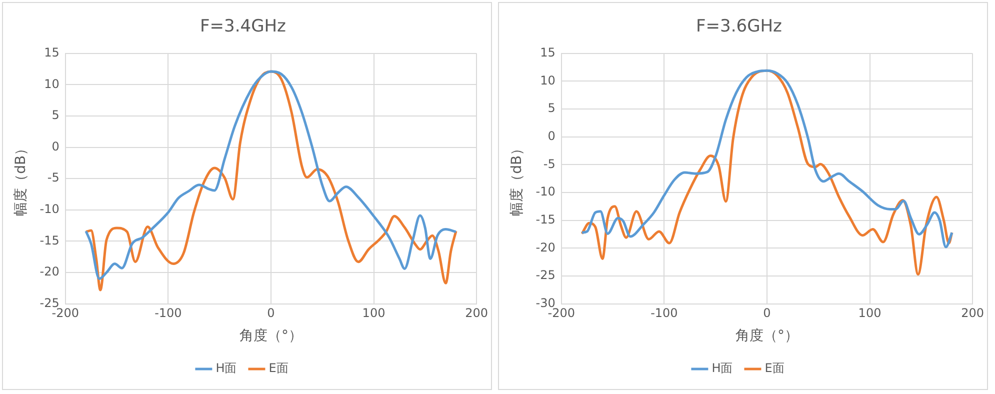 This screenshot has width=995, height=394. Describe the element at coordinates (243, 26) in the screenshot. I see `chart-title: F=3.4GHz` at that location.